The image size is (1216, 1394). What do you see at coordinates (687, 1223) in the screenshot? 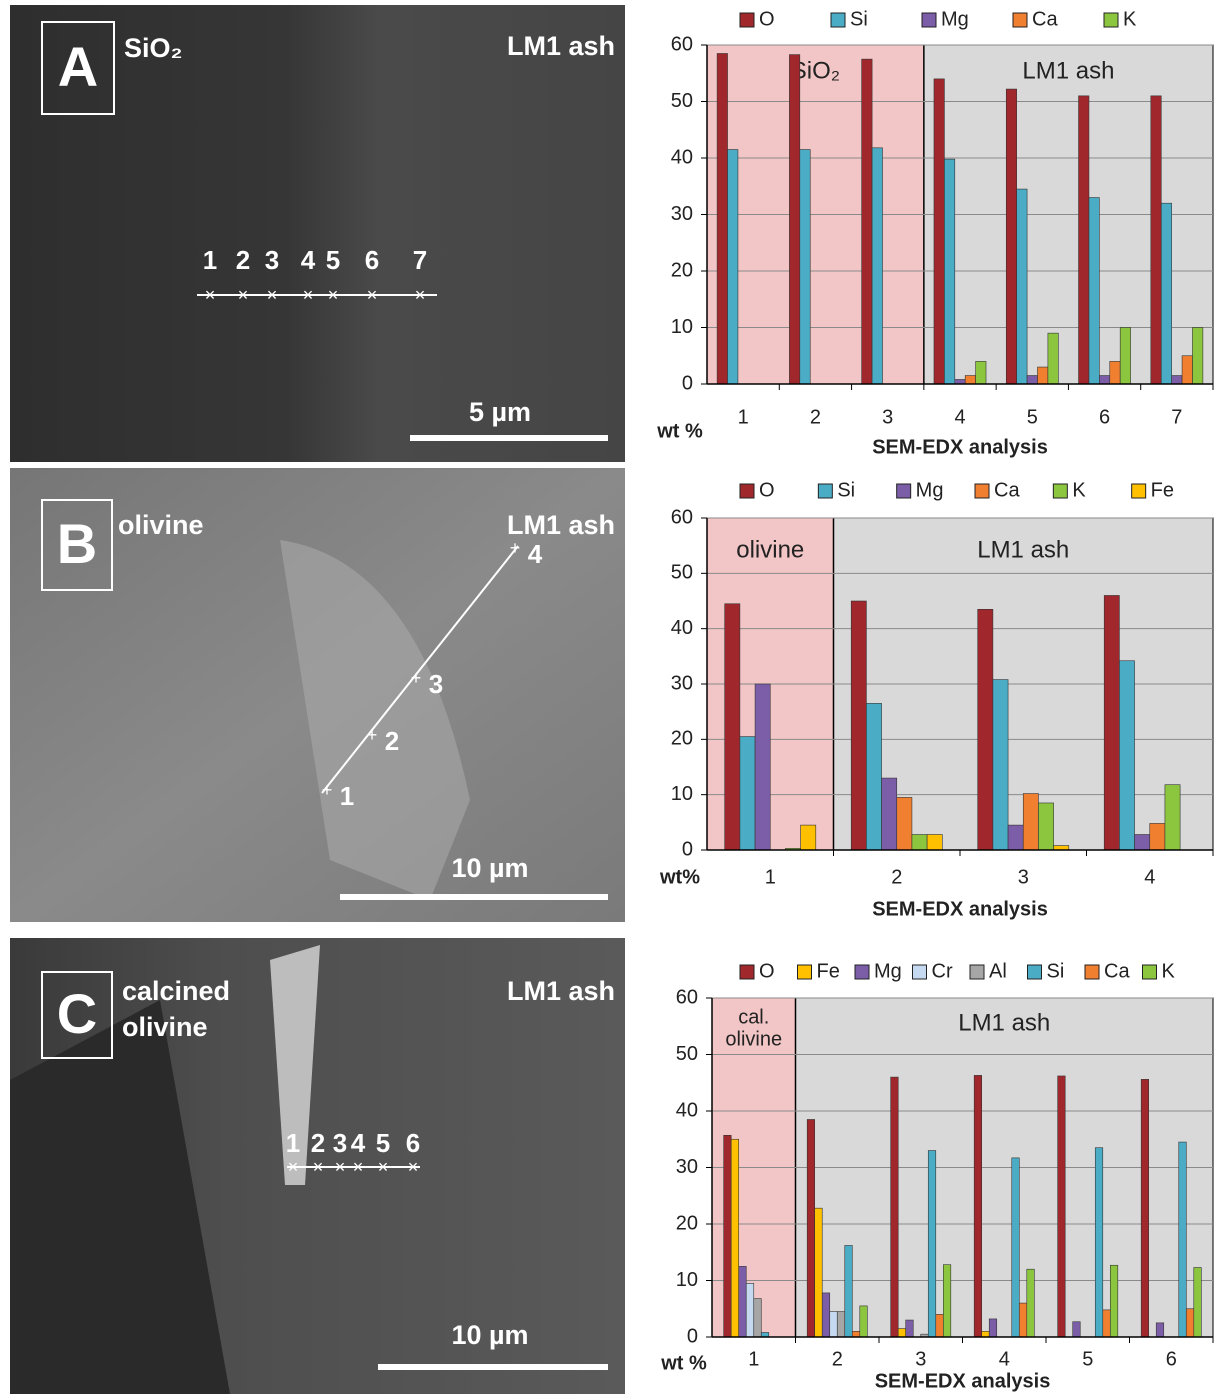
I see `y-tick-label: 20` at bounding box center [687, 1223].